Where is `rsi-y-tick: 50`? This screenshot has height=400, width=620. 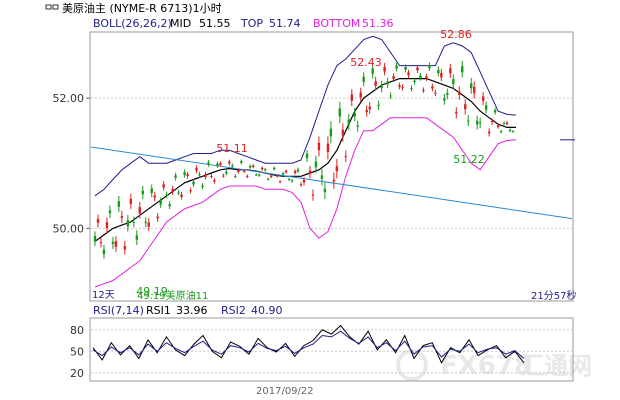
rsi-y-tick: 50 is located at coordinates (77, 351).